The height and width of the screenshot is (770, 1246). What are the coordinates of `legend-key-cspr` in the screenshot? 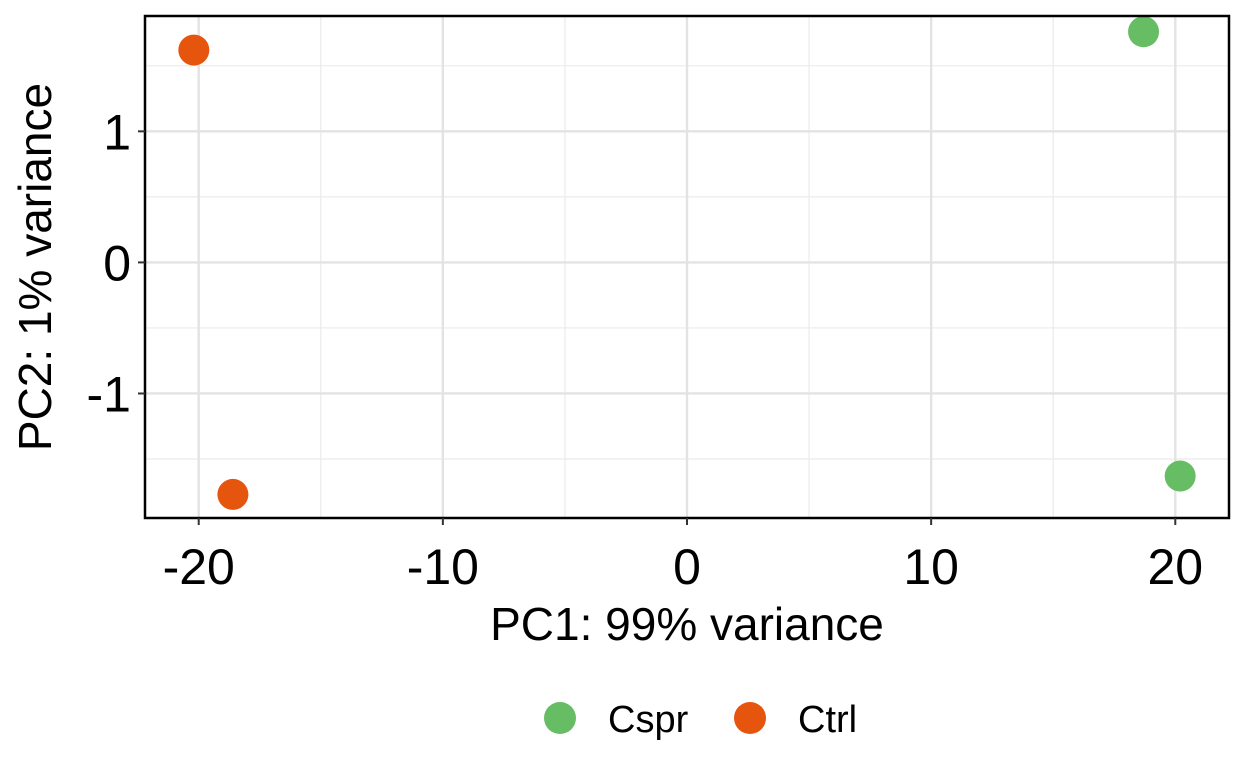 It's located at (560, 718).